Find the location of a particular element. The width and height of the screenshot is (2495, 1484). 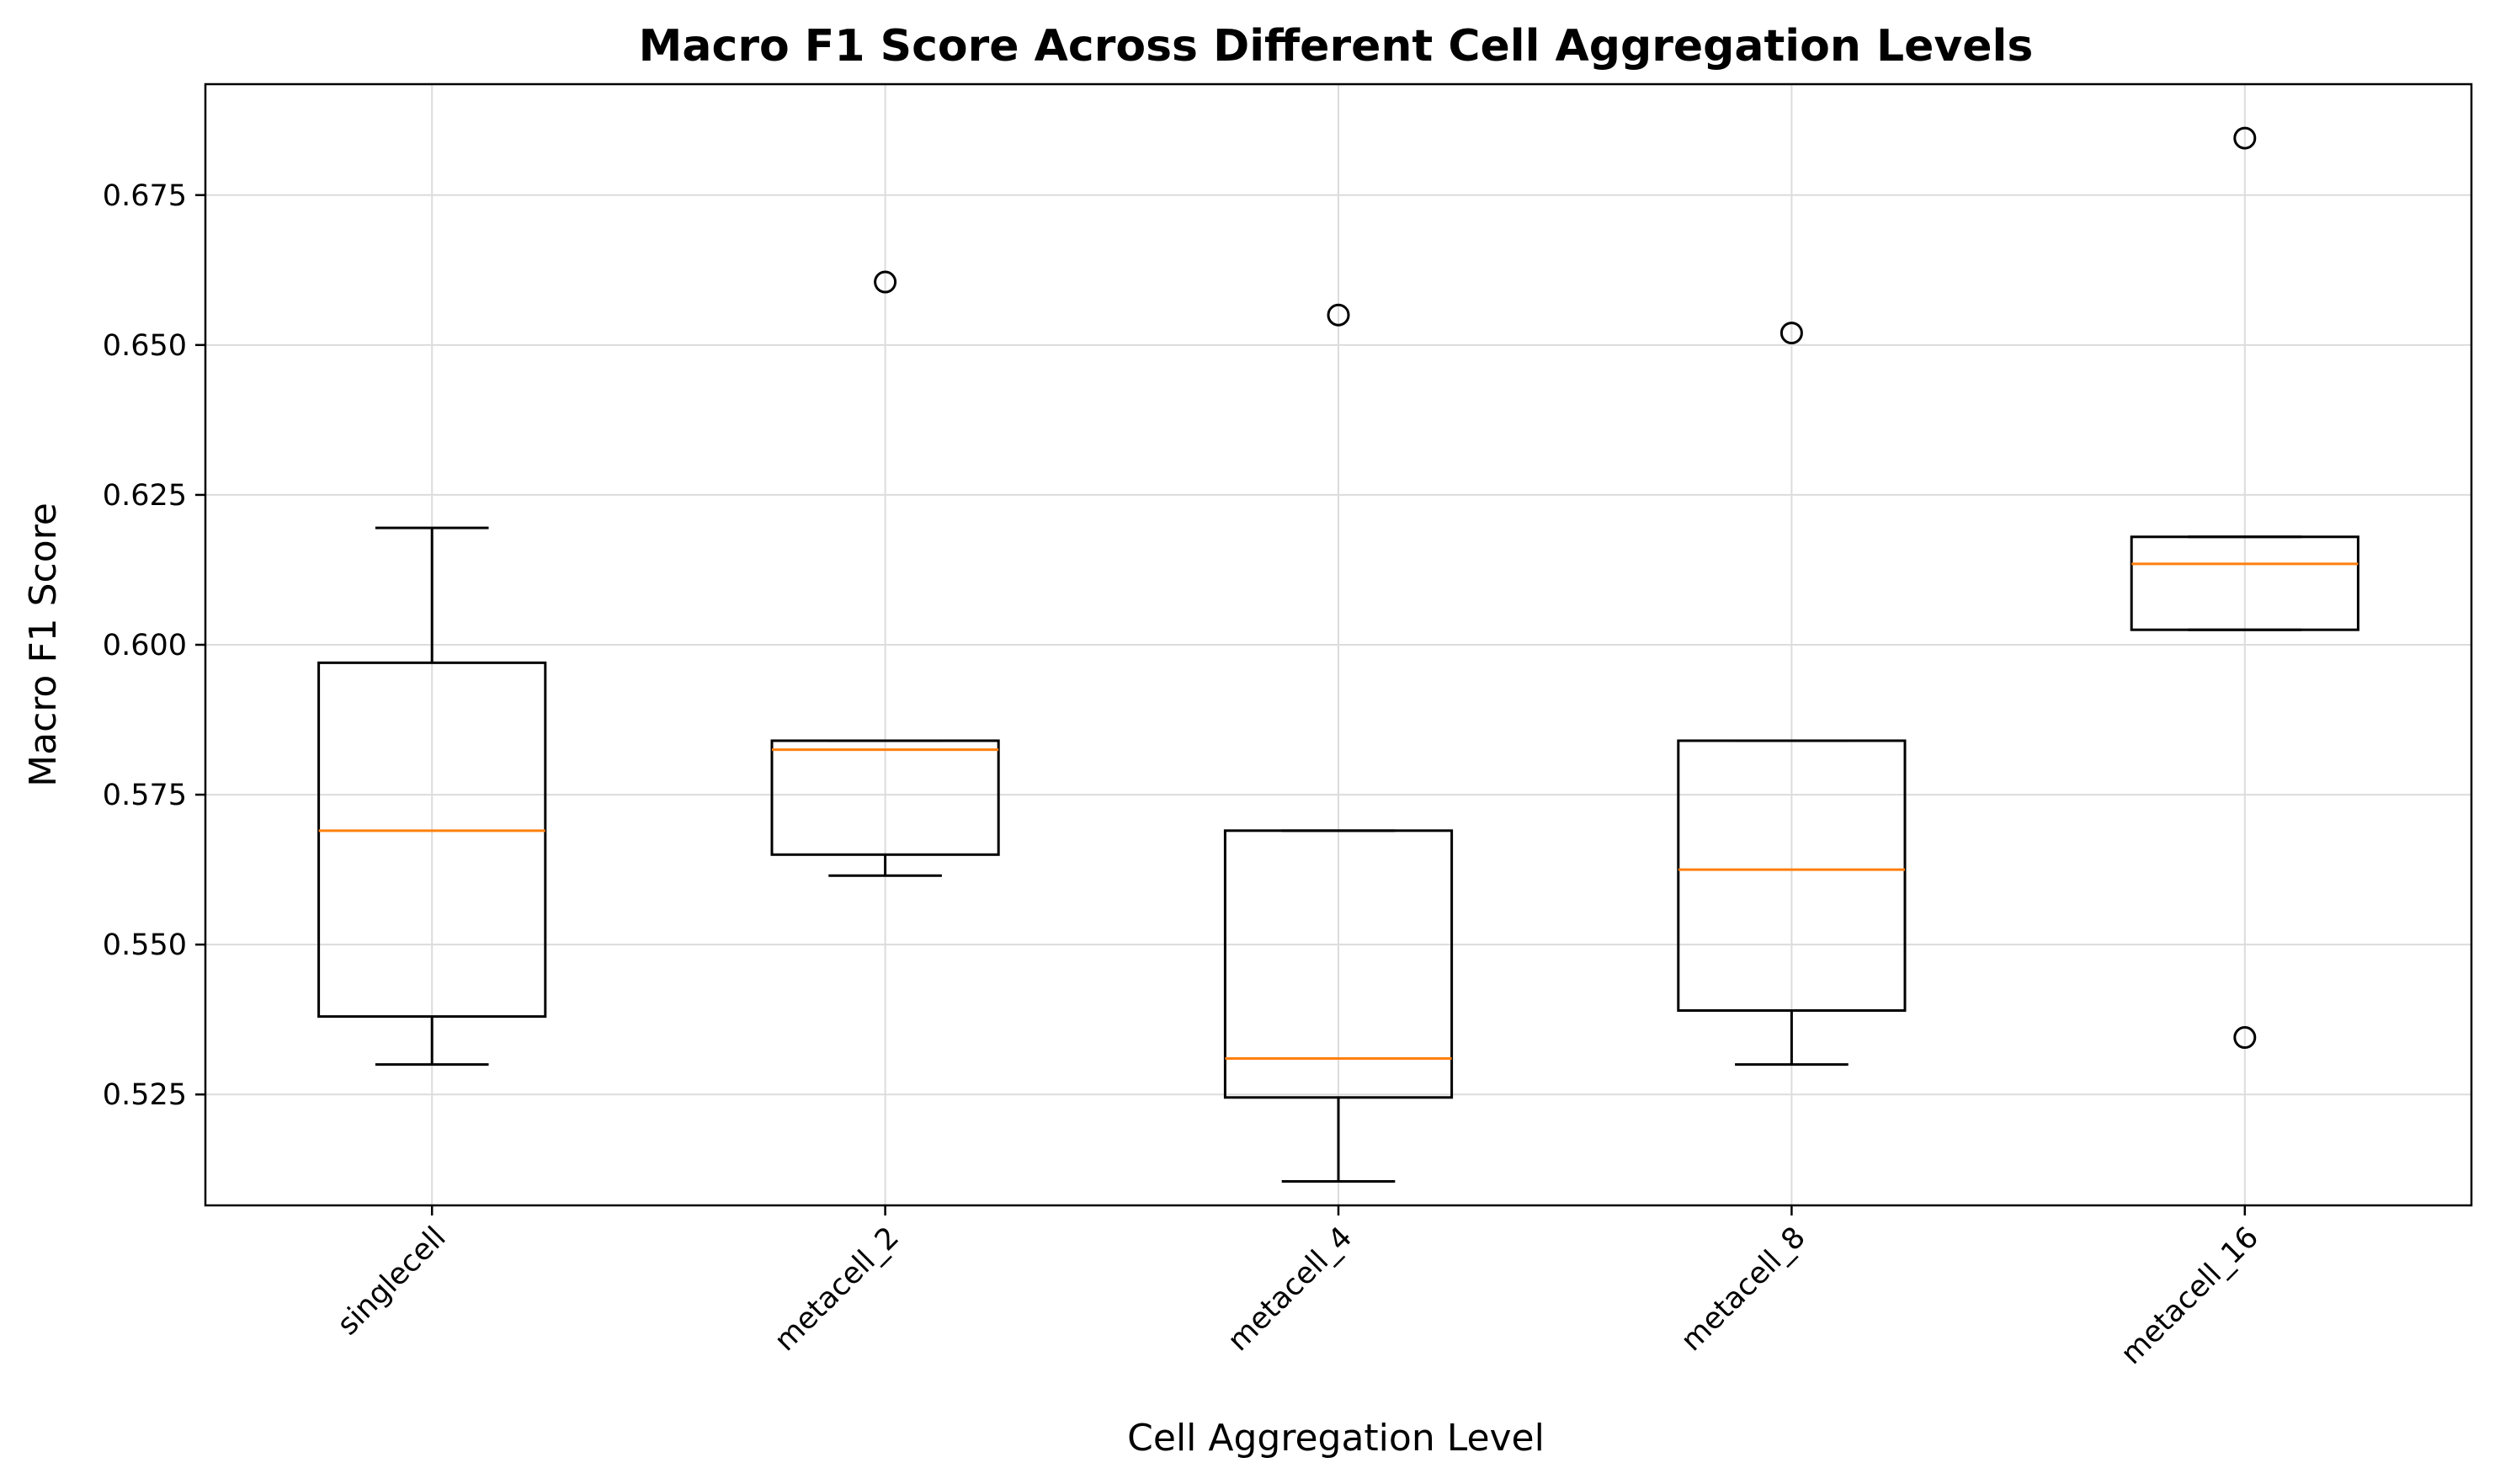

y-tick-label: 0.650 is located at coordinates (145, 346).